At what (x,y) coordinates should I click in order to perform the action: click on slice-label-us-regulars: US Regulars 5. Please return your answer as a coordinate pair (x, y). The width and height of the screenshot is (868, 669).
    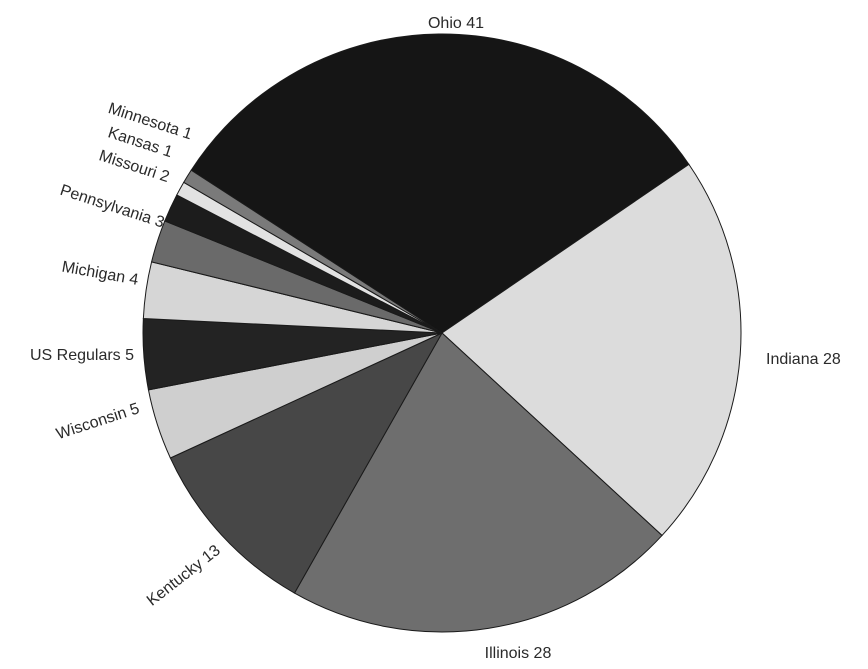
    Looking at the image, I should click on (82, 355).